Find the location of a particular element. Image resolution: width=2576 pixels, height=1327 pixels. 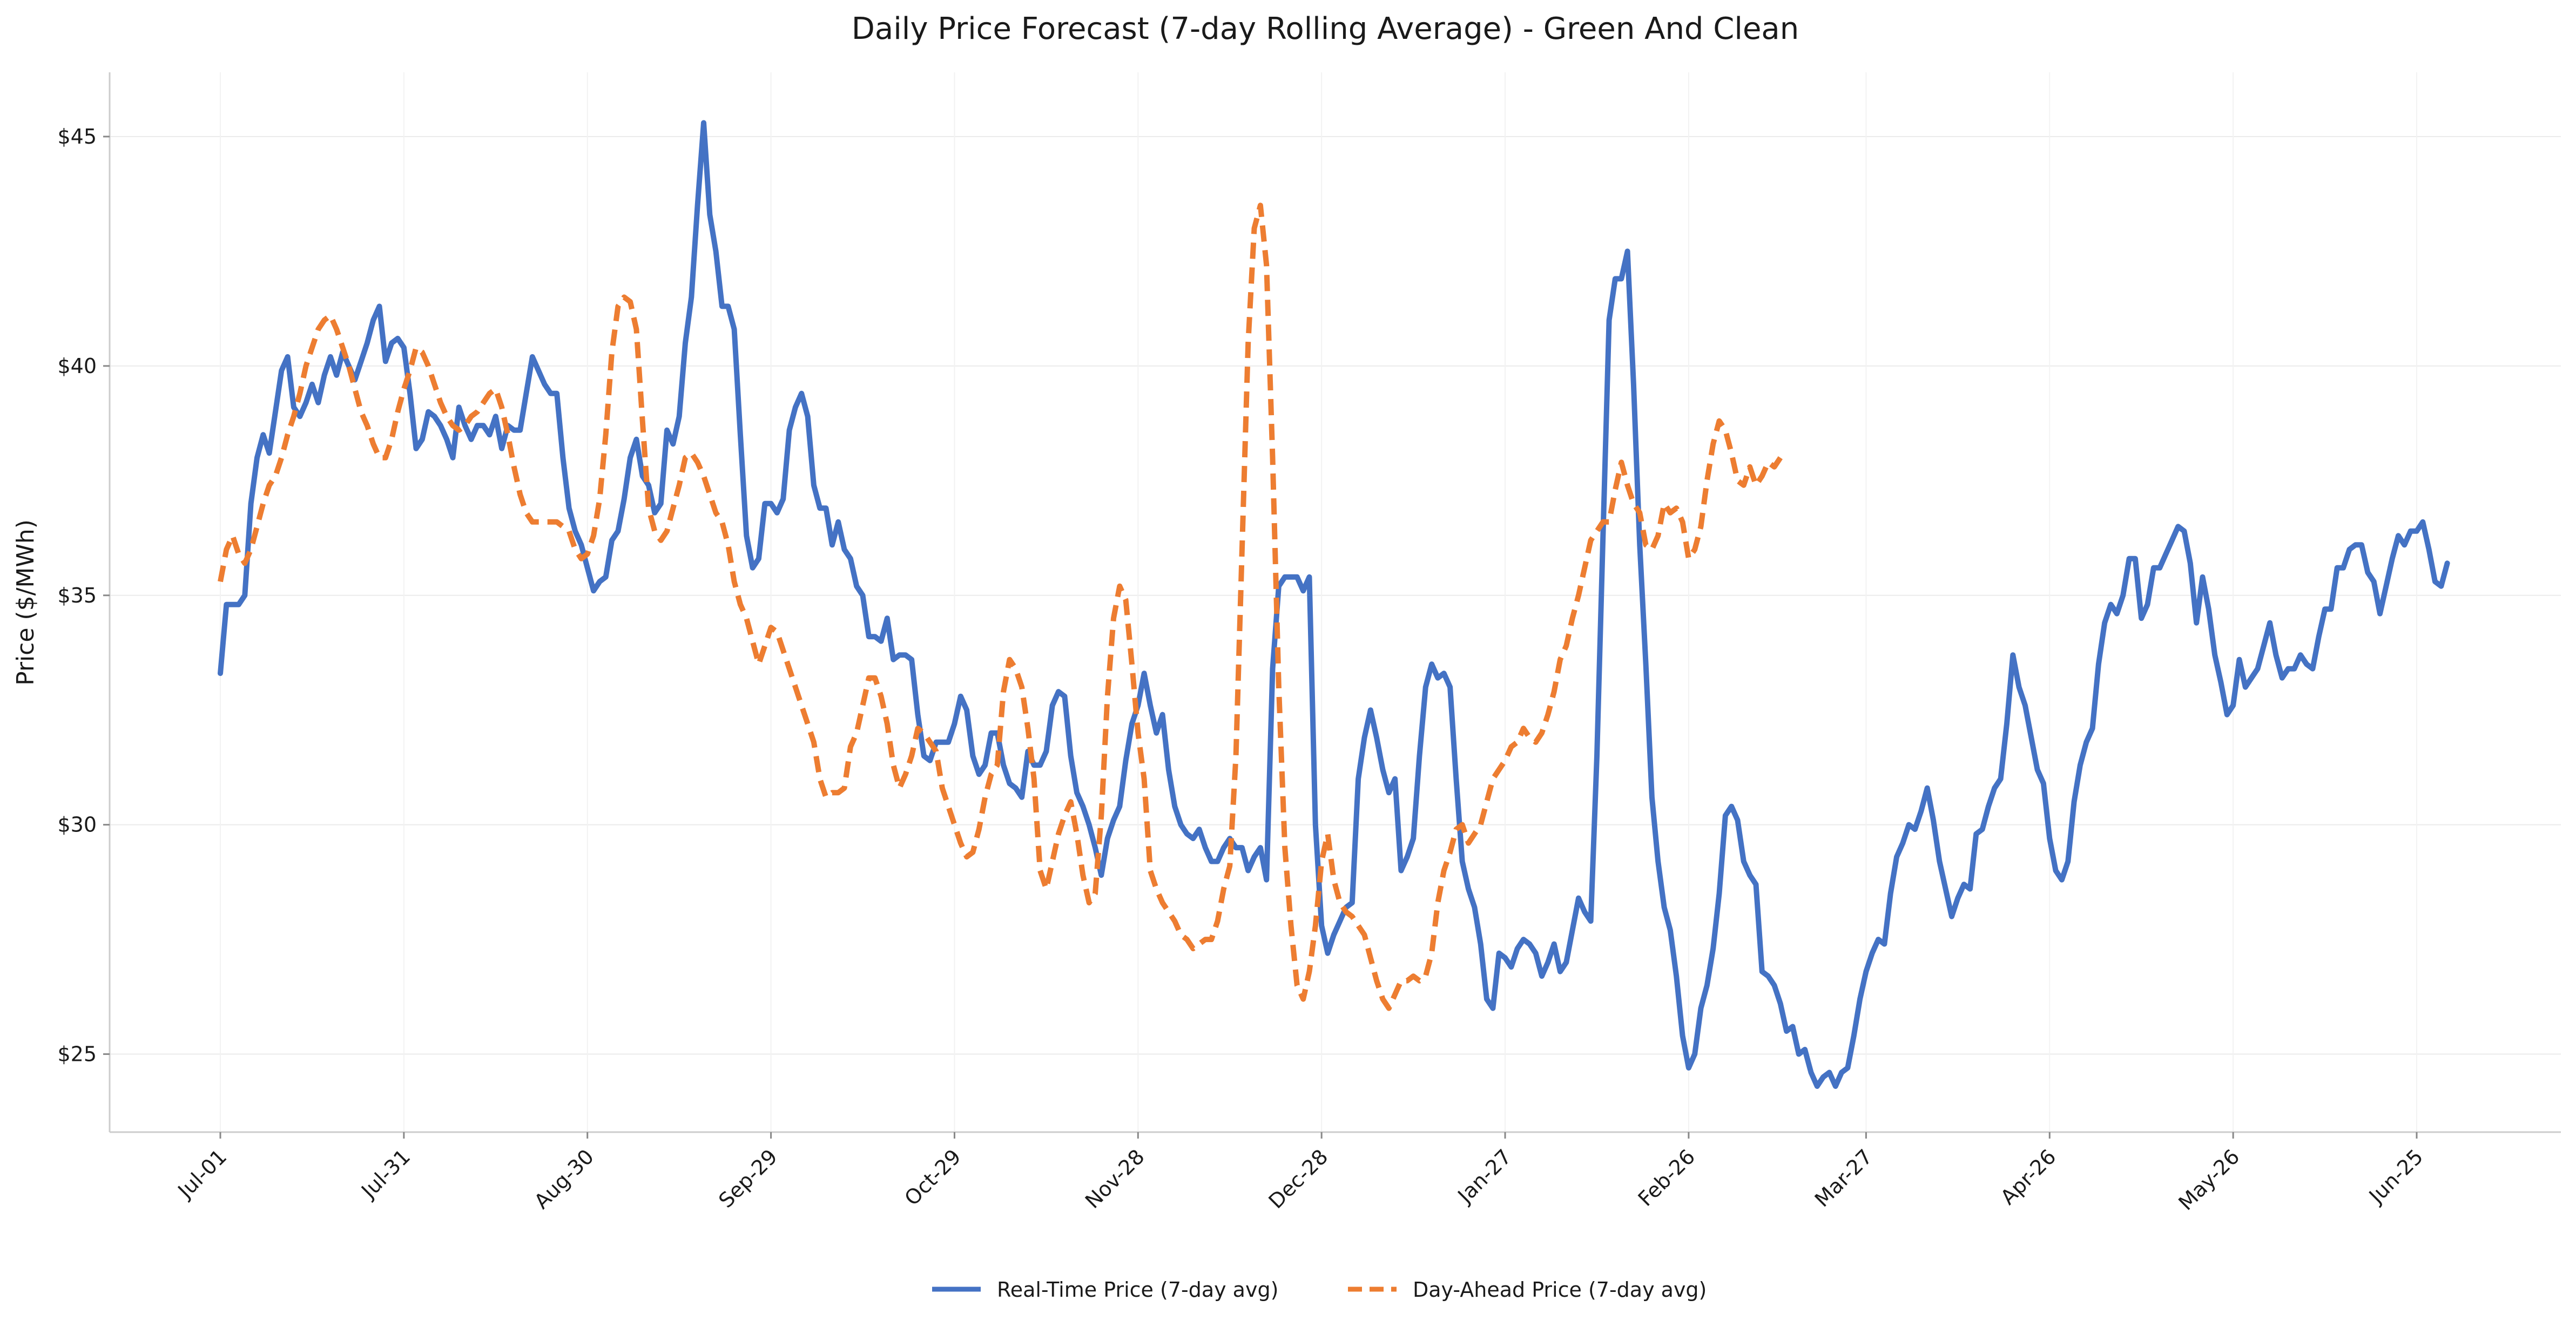

y-axis-ticks: $25 $30 $35 $40 $45 is located at coordinates (83, 595).